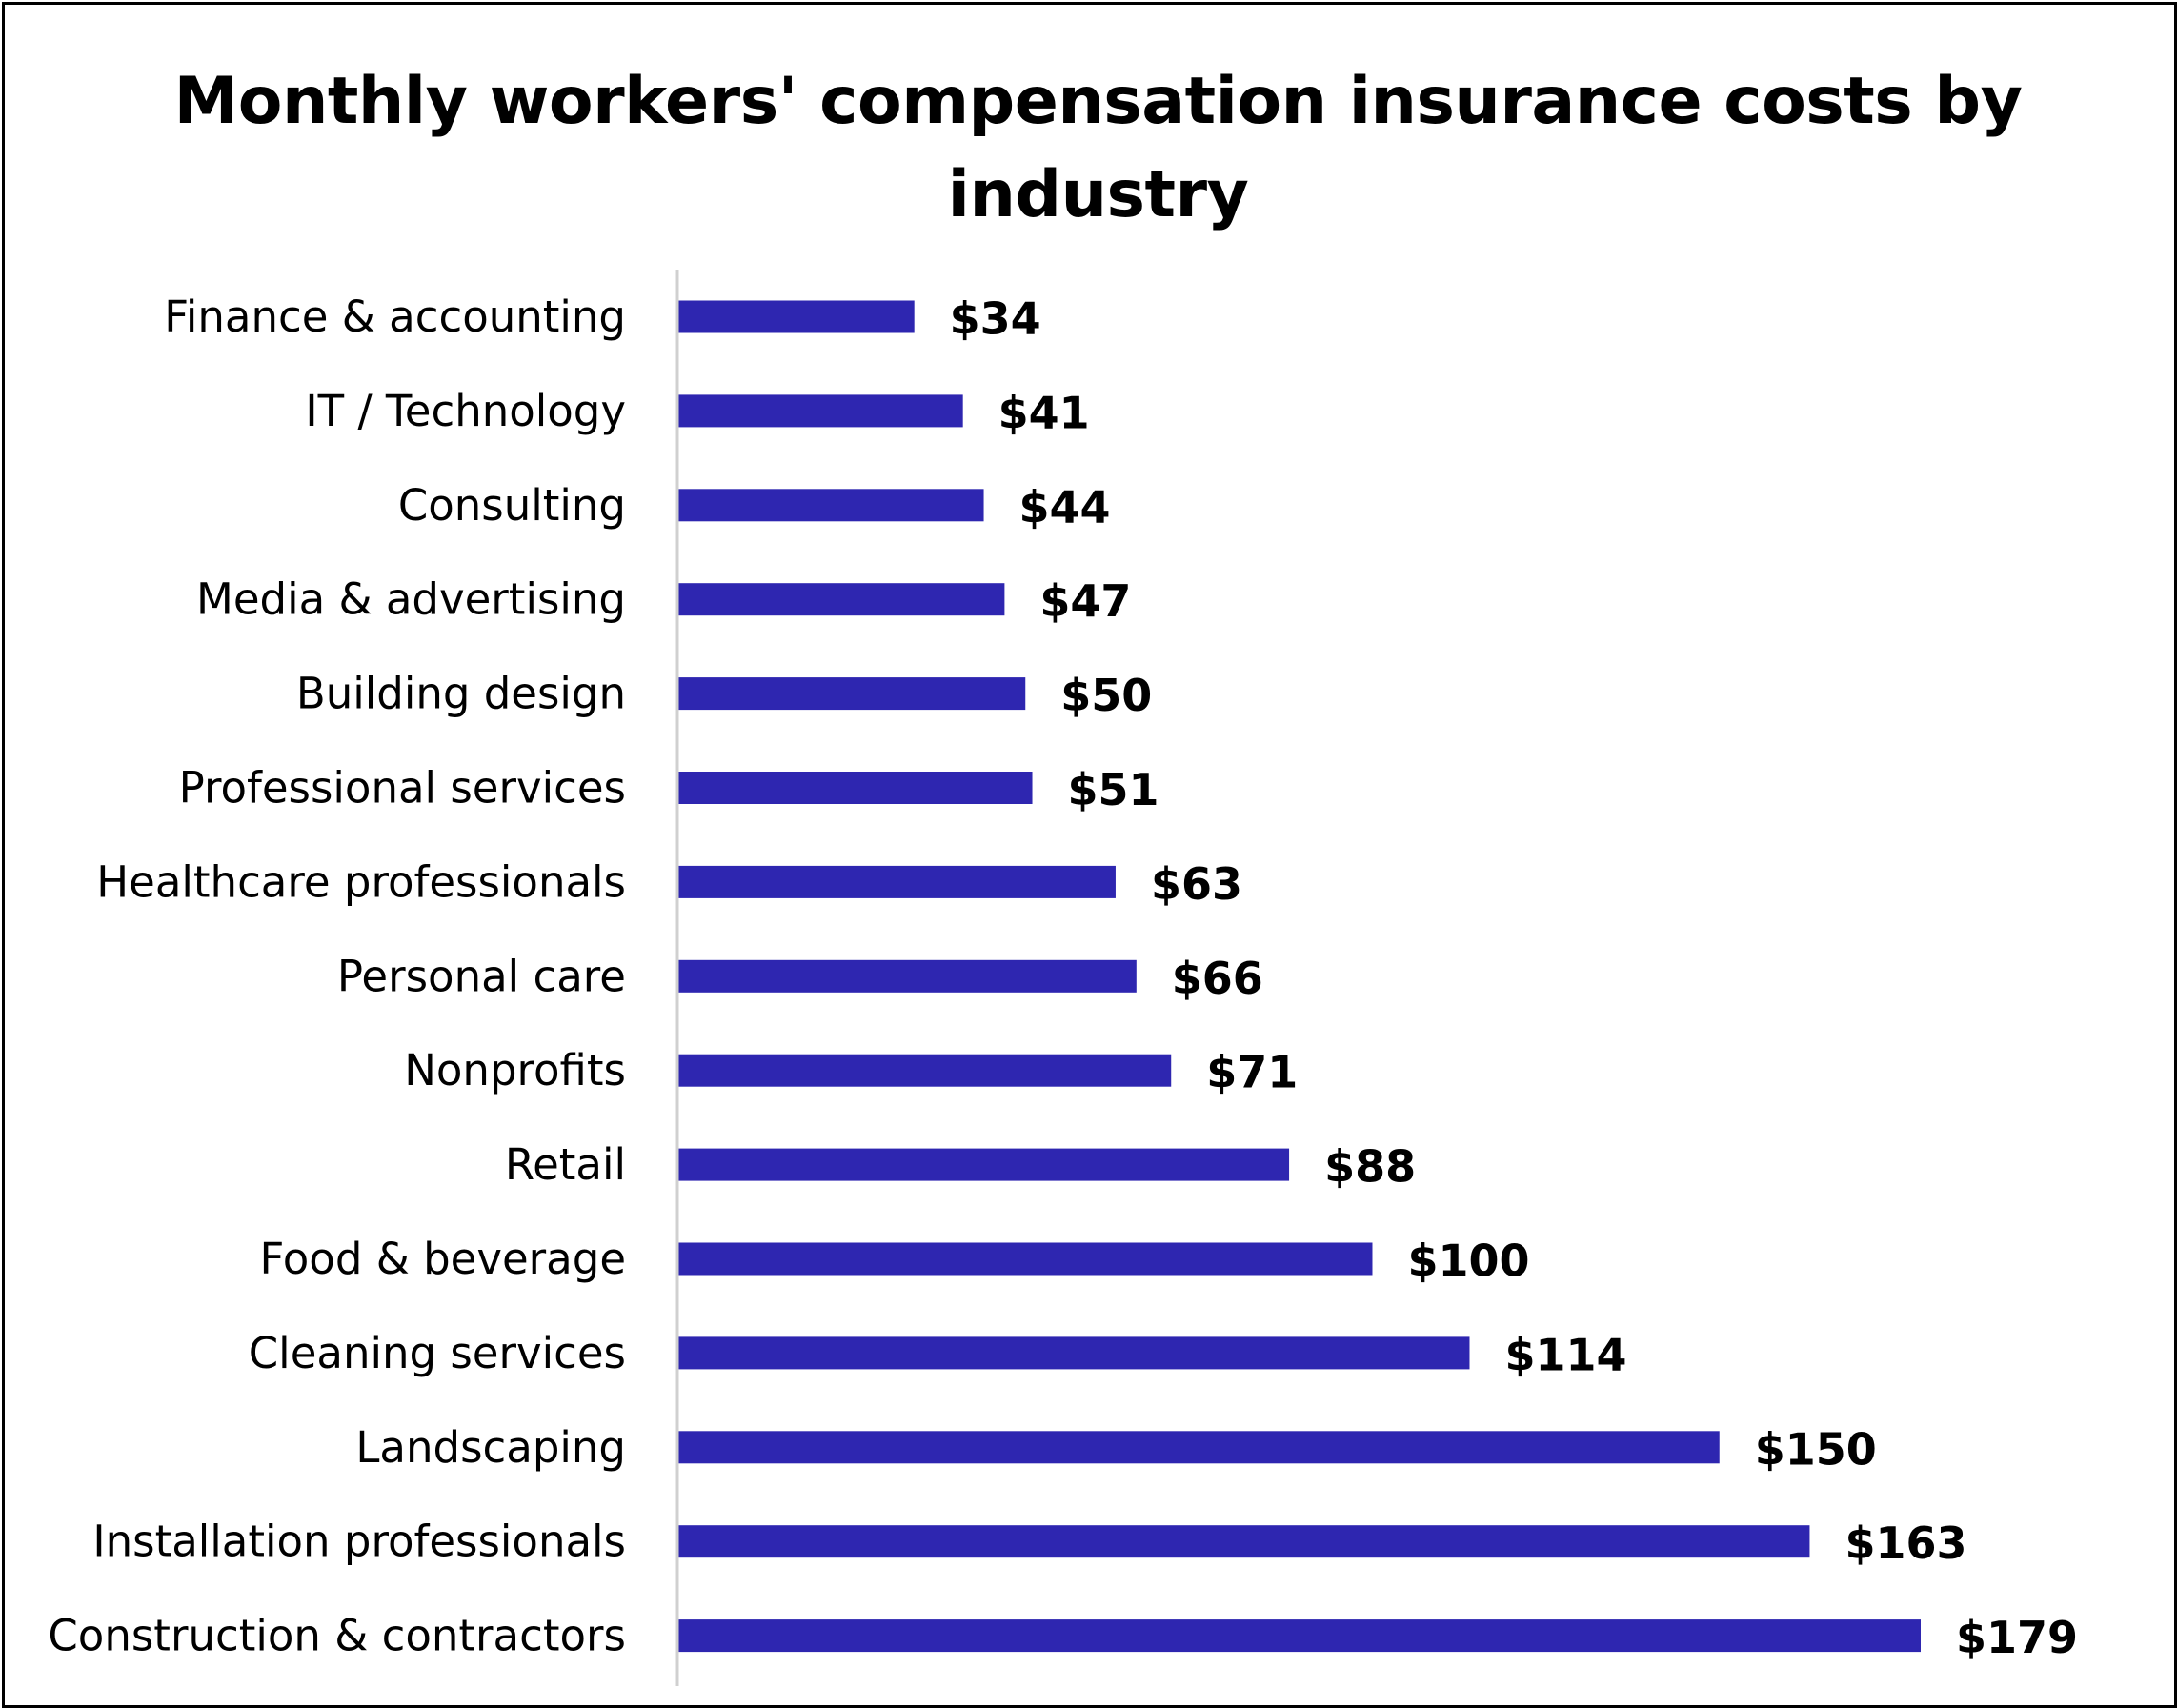 This screenshot has height=1708, width=2177. Describe the element at coordinates (565, 1165) in the screenshot. I see `category-label-9: Retail` at that location.